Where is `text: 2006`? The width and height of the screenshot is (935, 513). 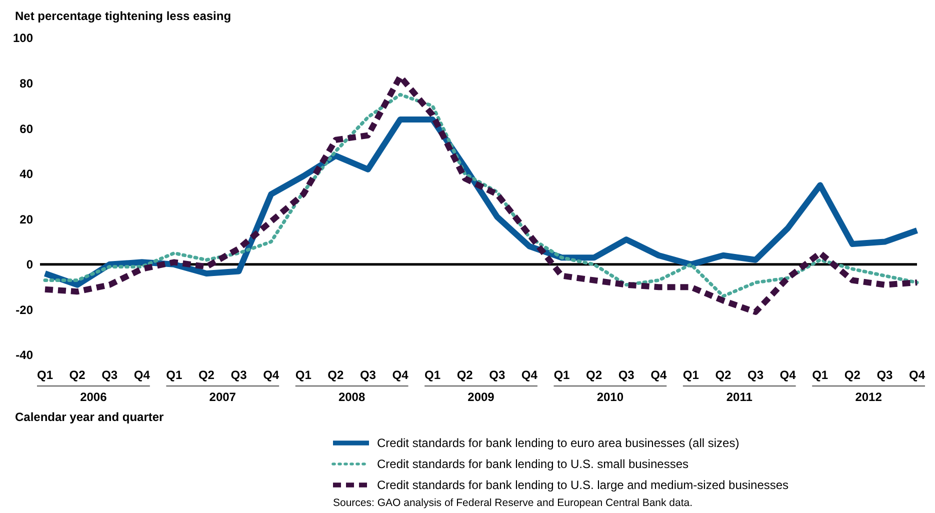
text: 2006 is located at coordinates (94, 397).